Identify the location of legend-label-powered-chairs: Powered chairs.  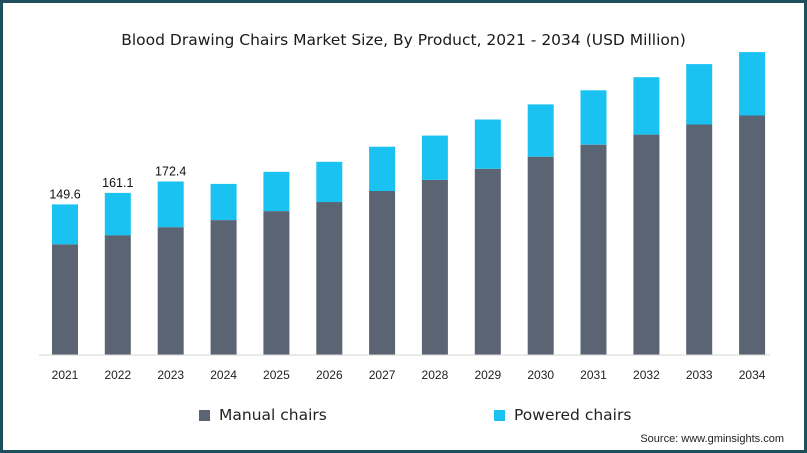
(573, 415).